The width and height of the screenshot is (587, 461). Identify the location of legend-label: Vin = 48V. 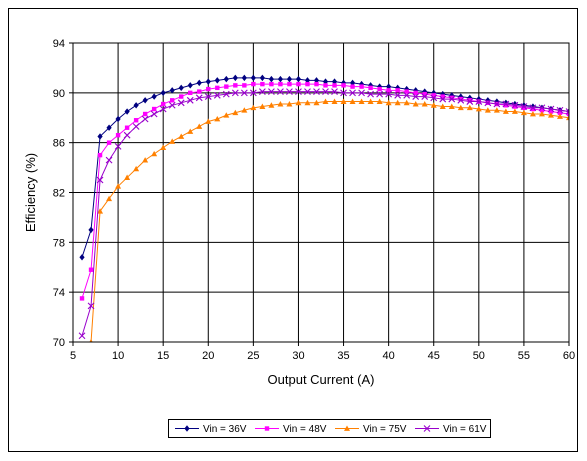
(305, 429).